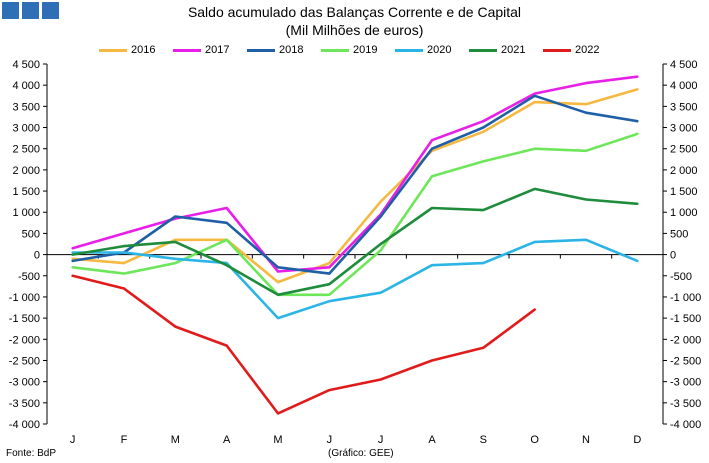 This screenshot has height=463, width=709. I want to click on y-tick-label-left: -500, so click(29, 277).